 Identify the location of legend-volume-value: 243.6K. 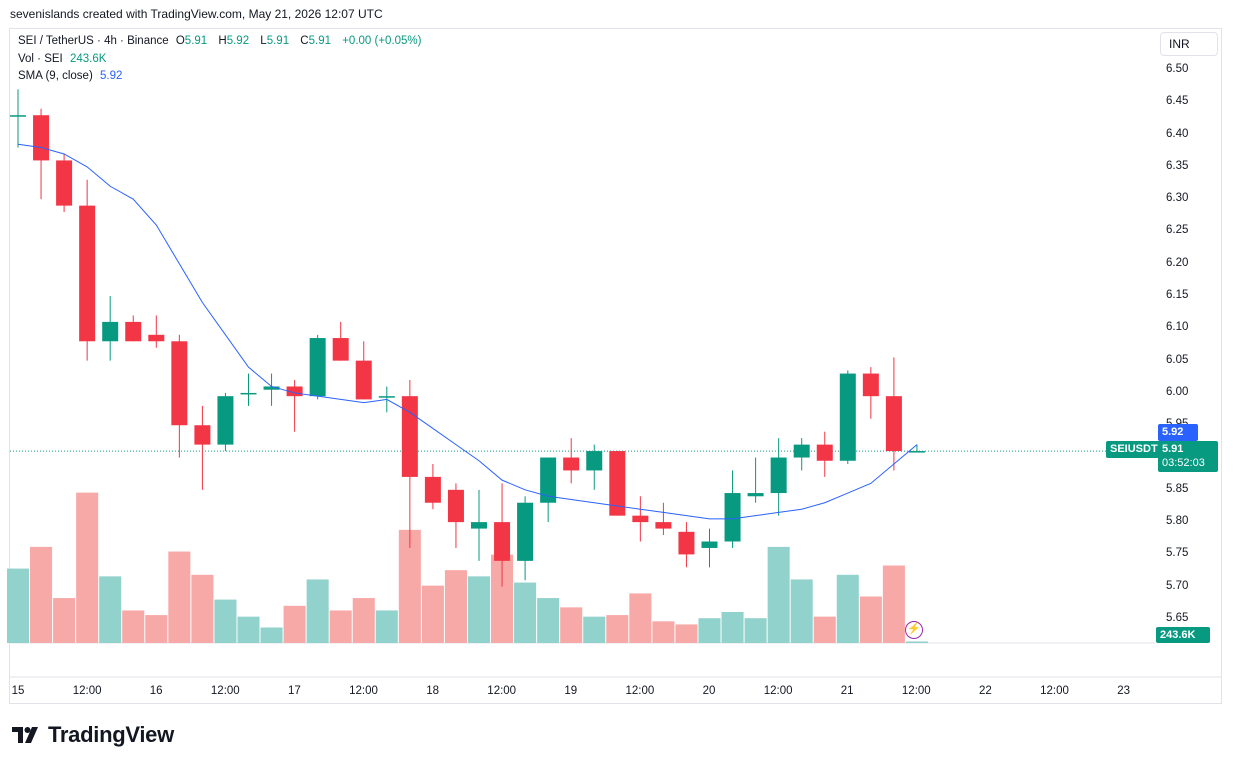
(88, 59).